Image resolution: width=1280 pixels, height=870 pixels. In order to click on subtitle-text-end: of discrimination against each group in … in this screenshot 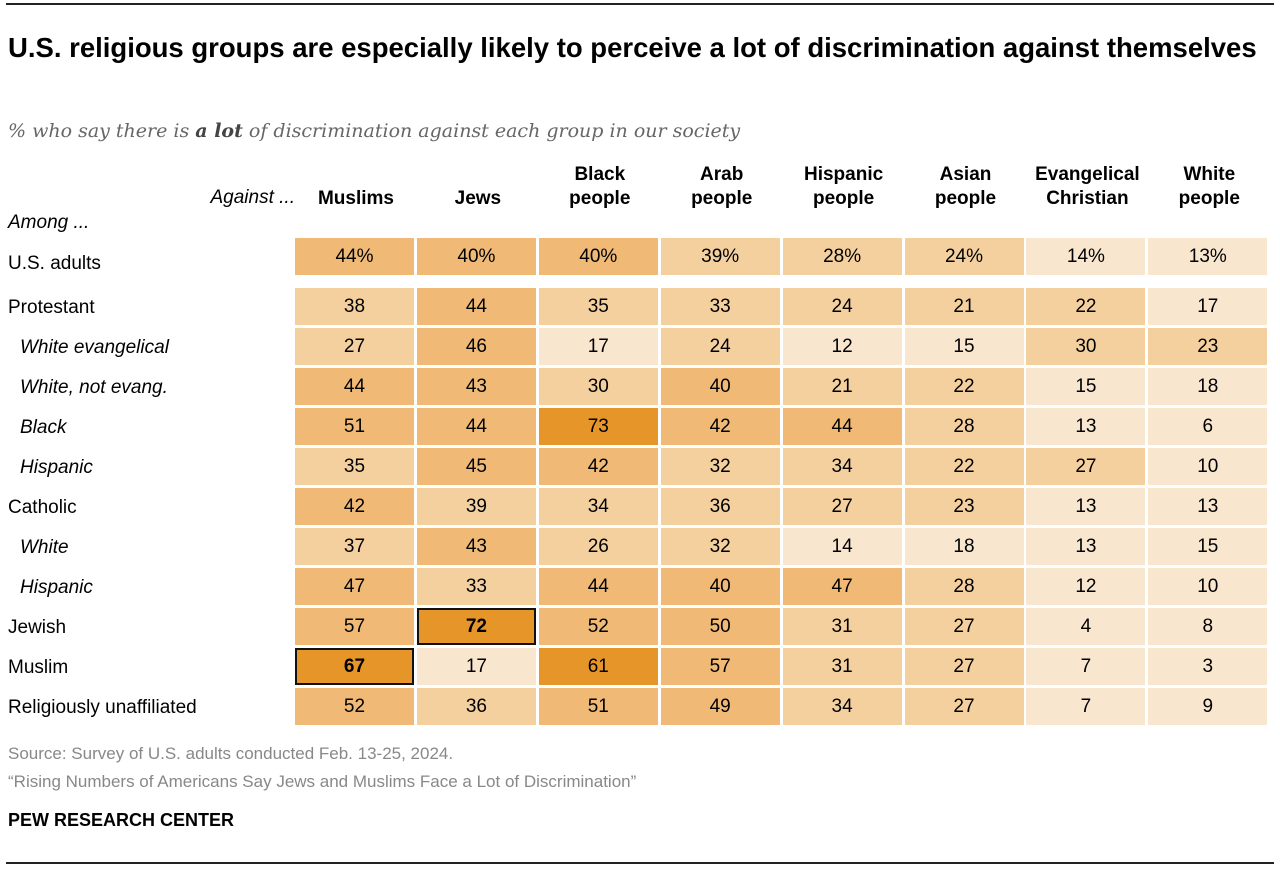, I will do `click(491, 131)`.